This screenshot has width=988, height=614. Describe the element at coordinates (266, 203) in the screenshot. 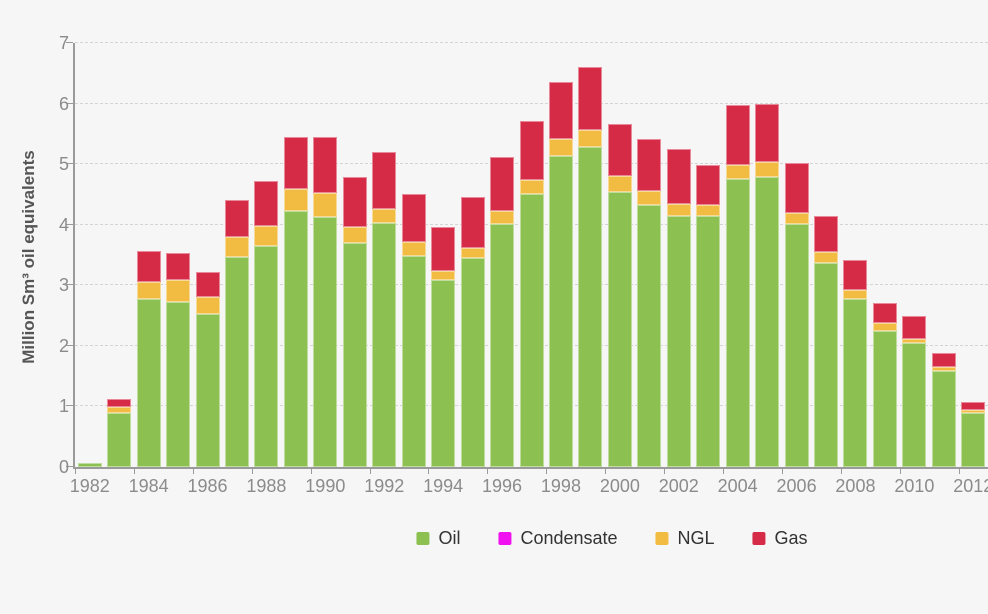

I see `bar-segment-gas-1988` at that location.